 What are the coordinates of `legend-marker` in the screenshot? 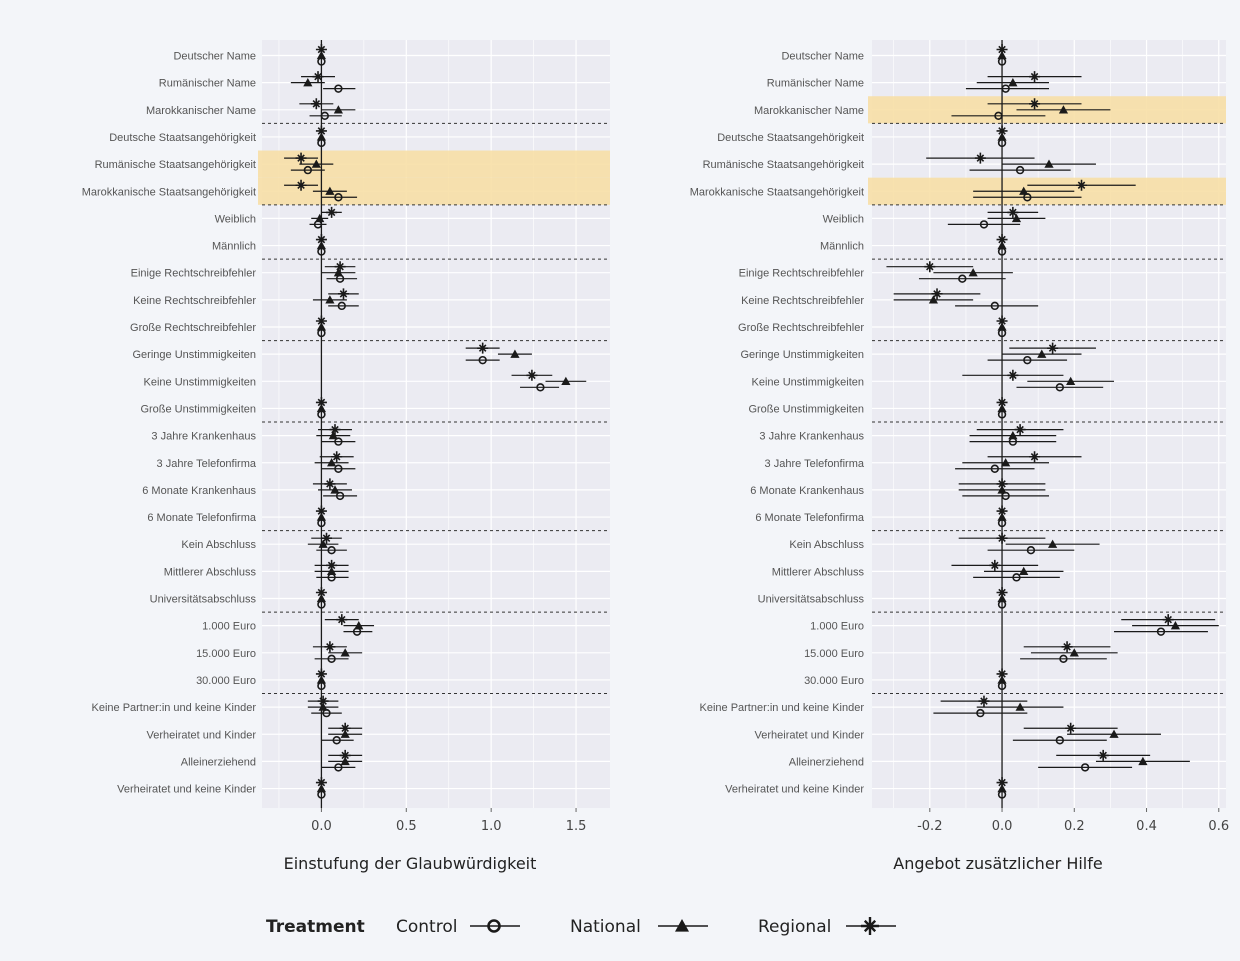 It's located at (682, 925).